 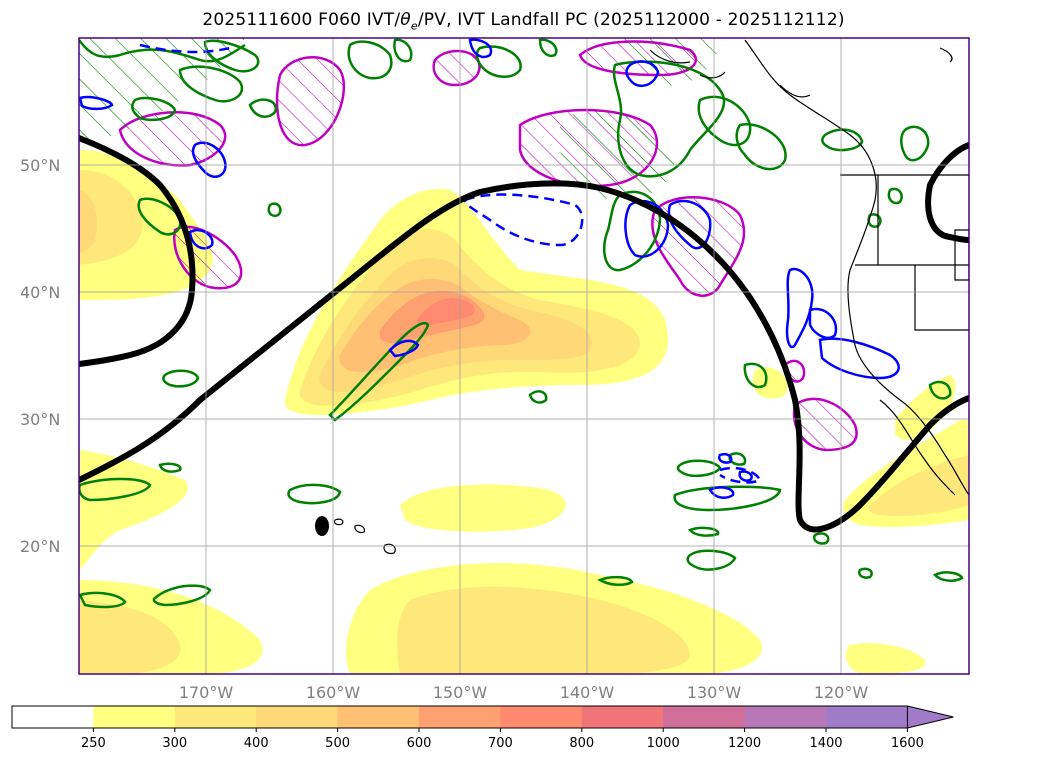 What do you see at coordinates (770, 383) in the screenshot?
I see `ivt-250-small-a` at bounding box center [770, 383].